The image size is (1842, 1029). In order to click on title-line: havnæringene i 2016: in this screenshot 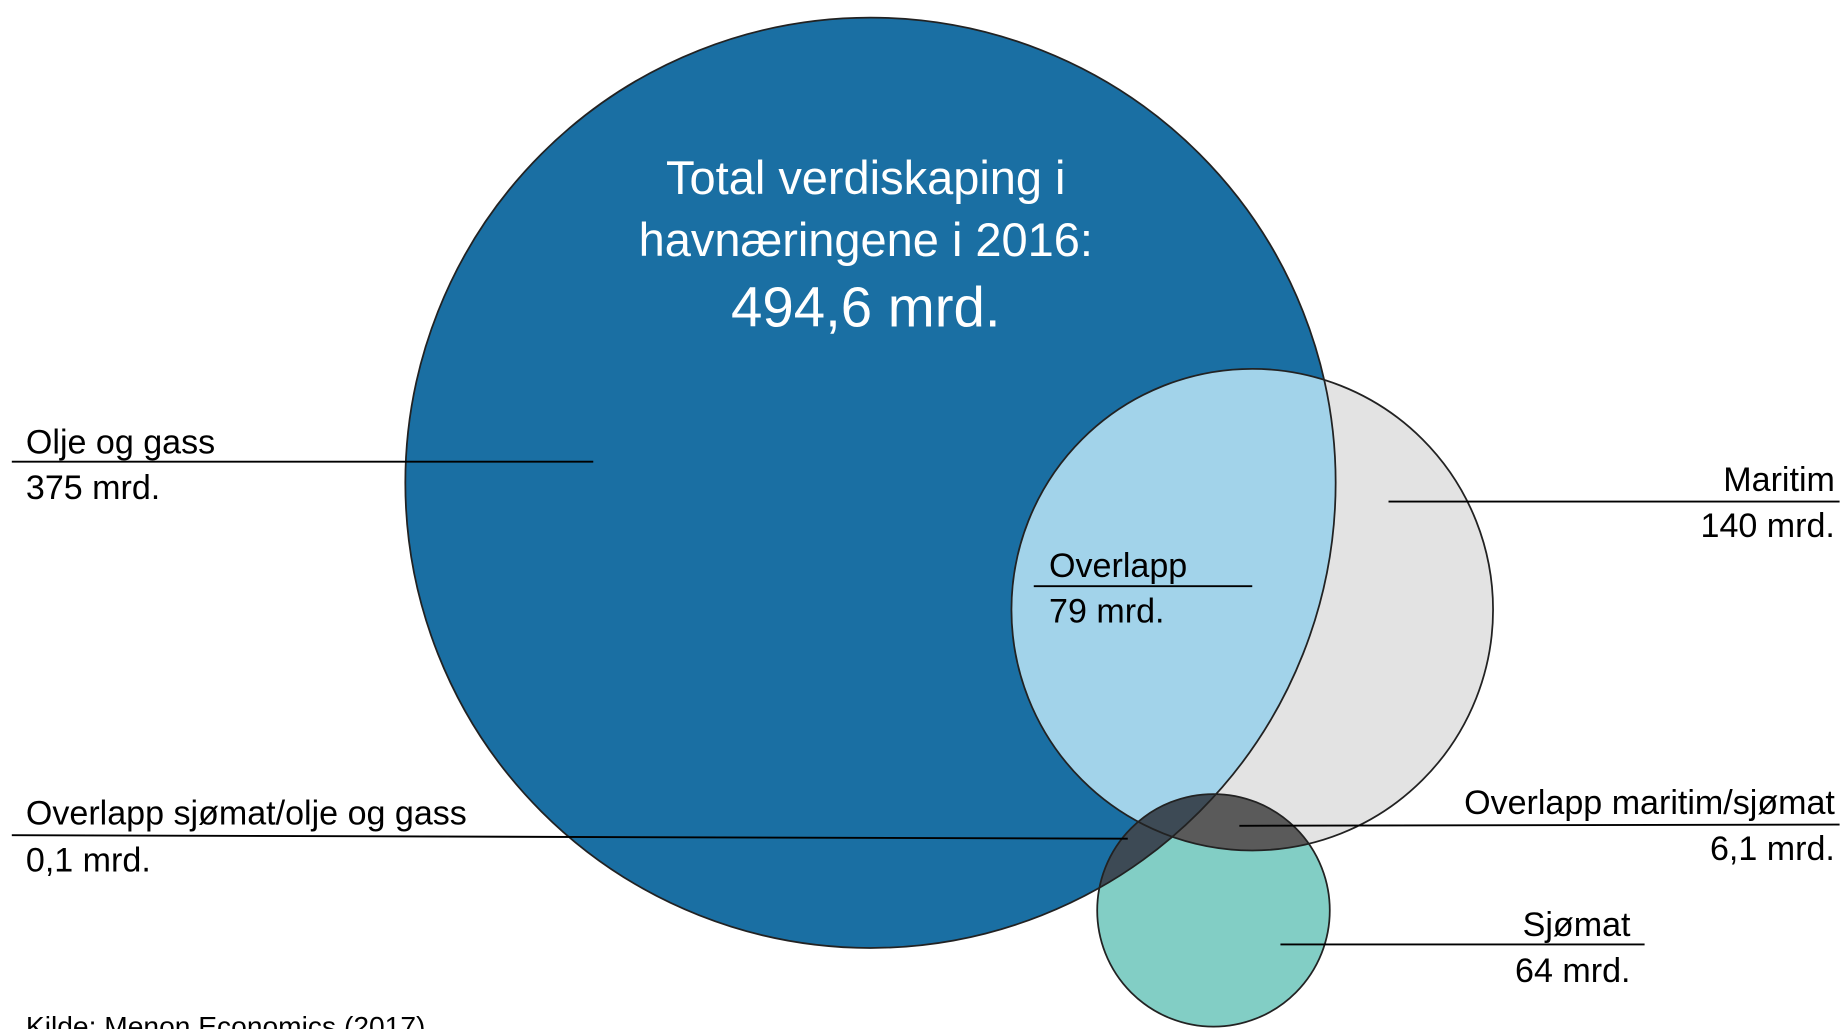, I will do `click(866, 239)`.